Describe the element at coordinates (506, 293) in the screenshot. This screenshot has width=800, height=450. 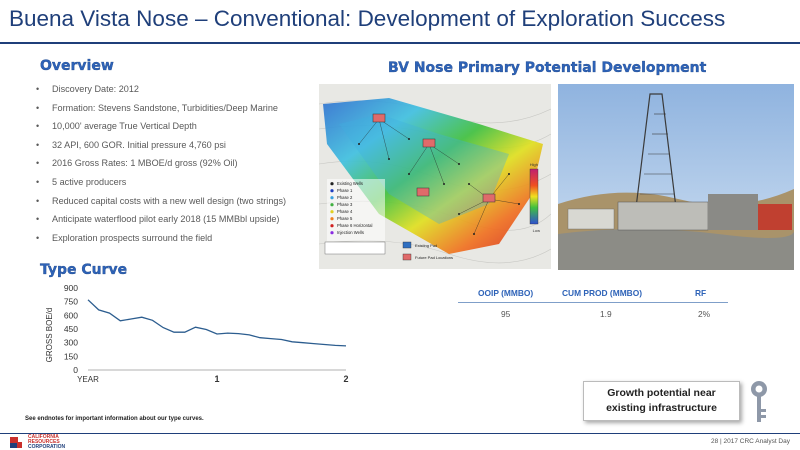
I see `table-header-ooip: OOIP (MMBO)` at that location.